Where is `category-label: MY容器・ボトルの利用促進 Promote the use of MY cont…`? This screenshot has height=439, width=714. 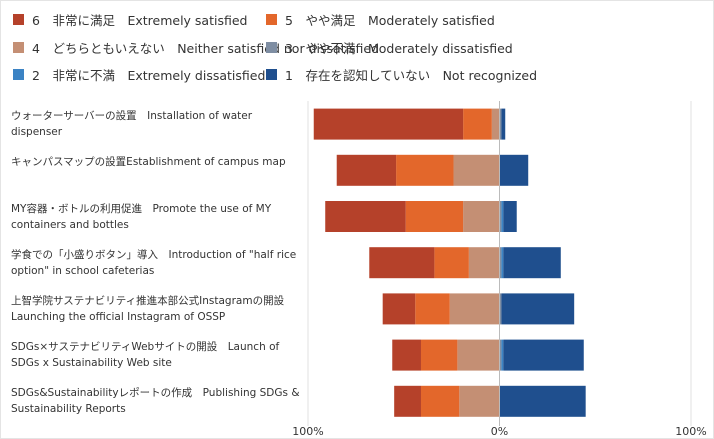 category-label: MY容器・ボトルの利用促進 Promote the use of MY cont… is located at coordinates (141, 216).